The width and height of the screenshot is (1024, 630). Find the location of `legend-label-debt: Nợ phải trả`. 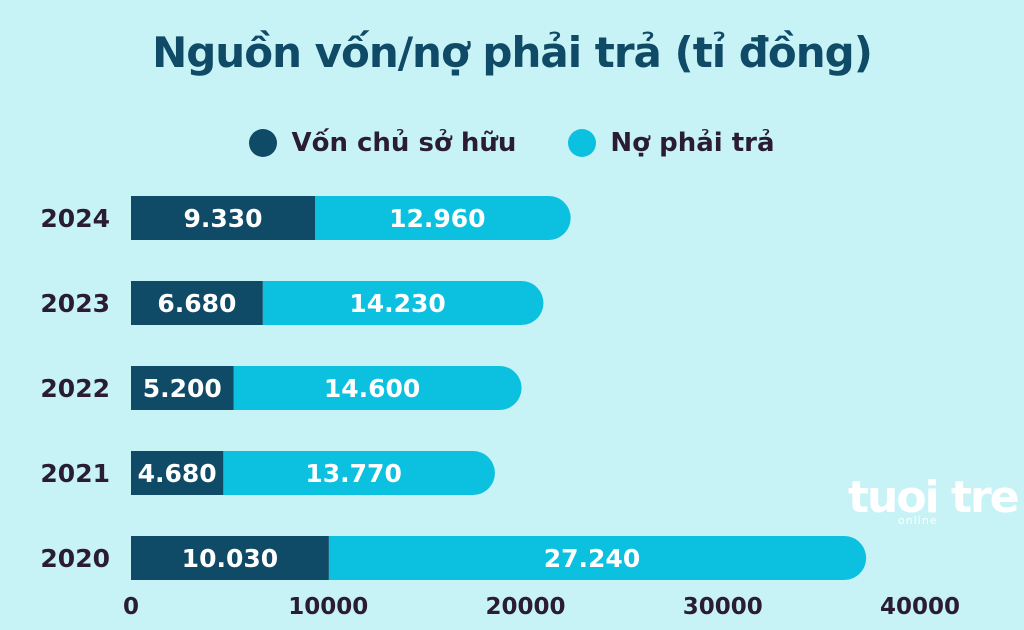

legend-label-debt: Nợ phải trả is located at coordinates (692, 143).